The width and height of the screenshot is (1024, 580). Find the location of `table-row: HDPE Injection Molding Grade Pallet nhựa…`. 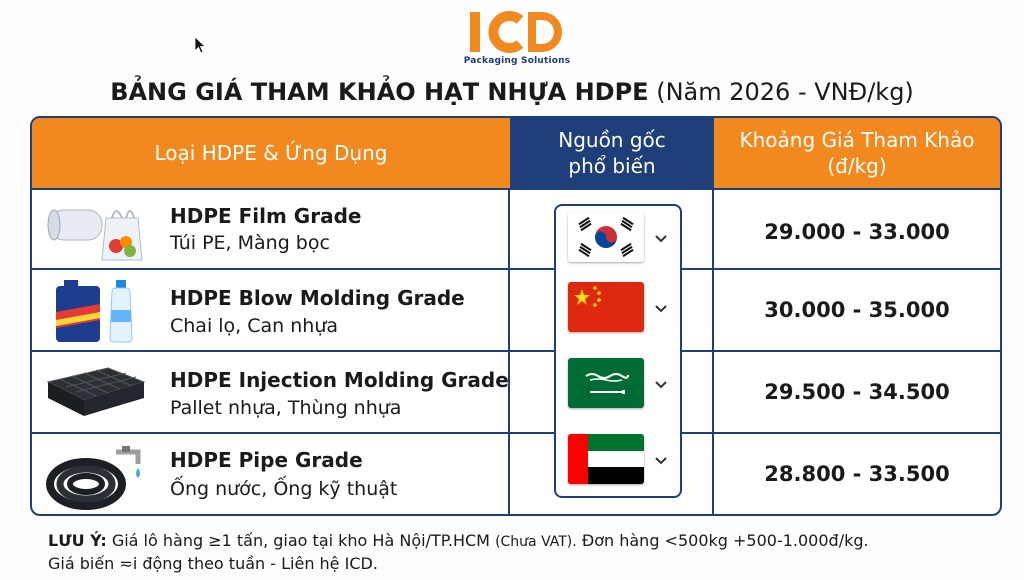

table-row: HDPE Injection Molding Grade Pallet nhựa… is located at coordinates (516, 392).